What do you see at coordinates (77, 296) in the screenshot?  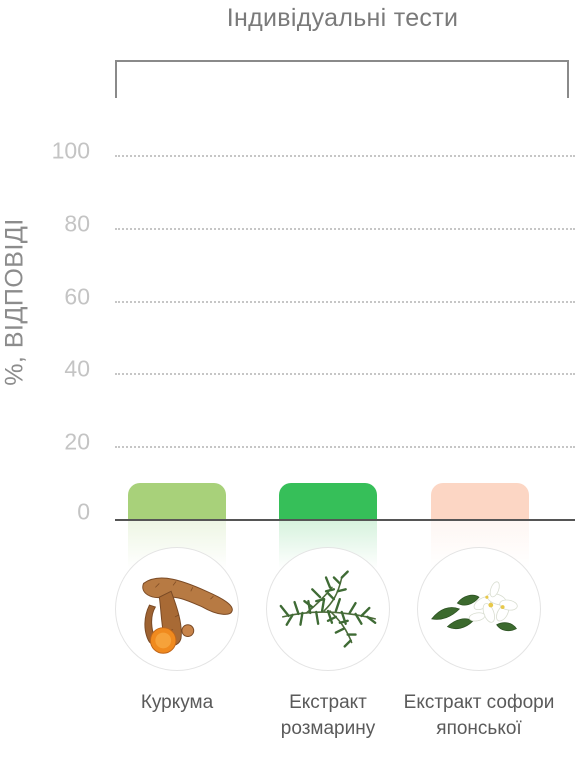 I see `y-tick-label-60: 60` at bounding box center [77, 296].